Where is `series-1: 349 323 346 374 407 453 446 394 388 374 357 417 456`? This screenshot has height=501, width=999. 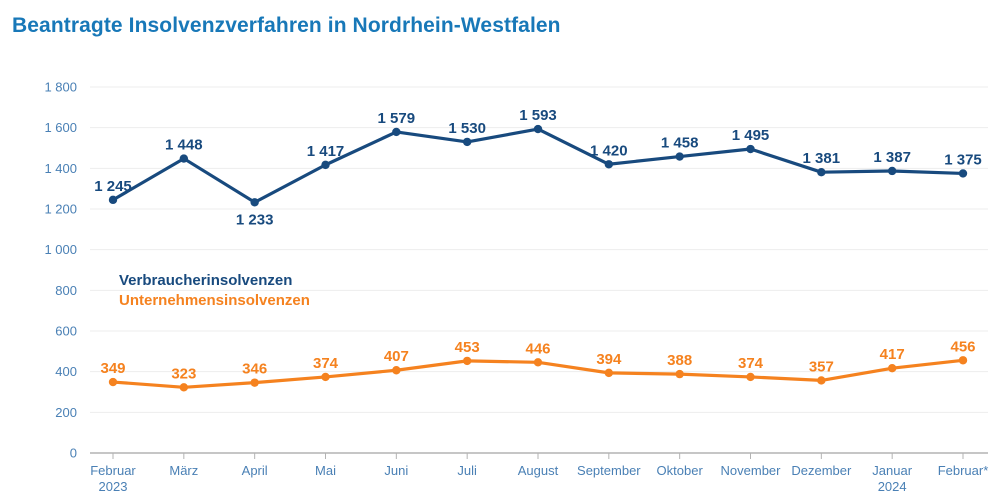 series-1: 349 323 346 374 407 453 446 394 388 374 357 417 456 is located at coordinates (538, 365).